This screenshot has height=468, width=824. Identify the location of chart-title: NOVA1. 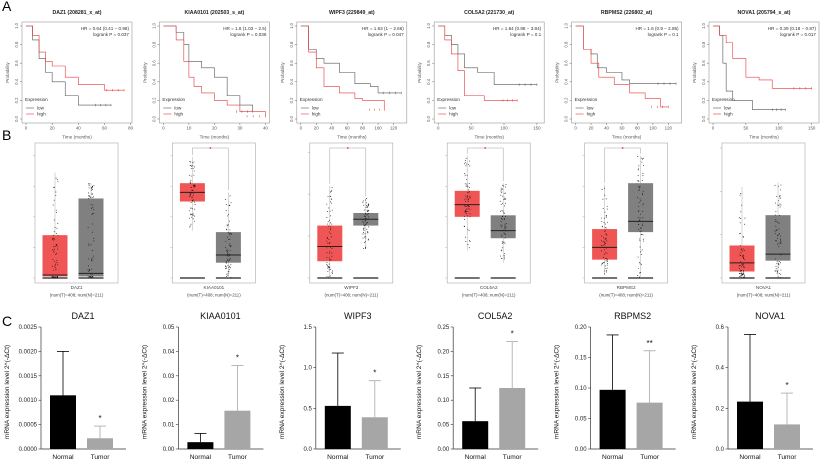
(770, 316).